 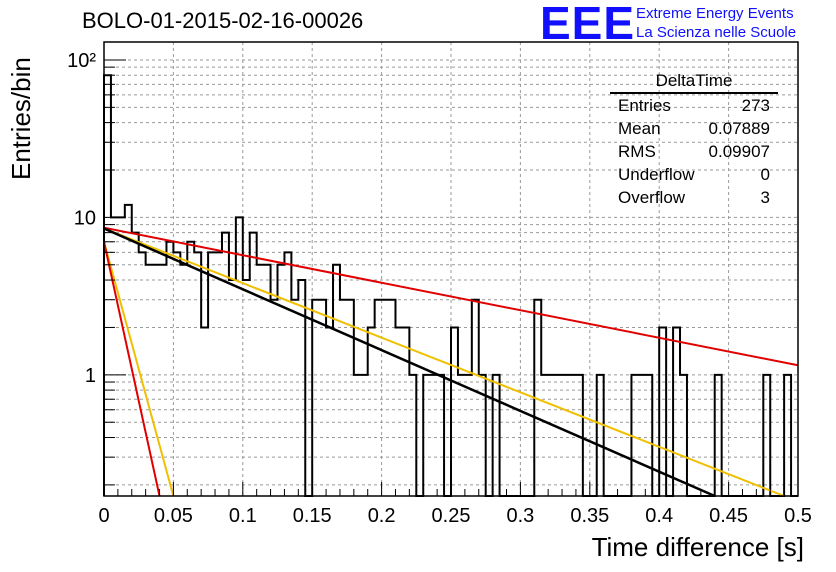 I want to click on x-tick-label: 0.4, so click(x=659, y=516).